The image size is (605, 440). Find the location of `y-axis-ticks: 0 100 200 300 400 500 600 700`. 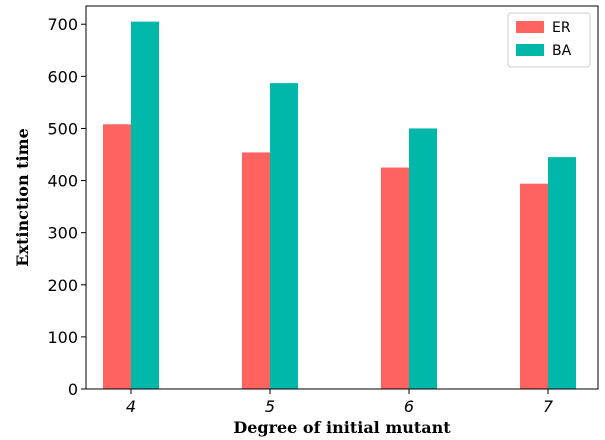

y-axis-ticks: 0 100 200 300 400 500 600 700 is located at coordinates (66, 207).